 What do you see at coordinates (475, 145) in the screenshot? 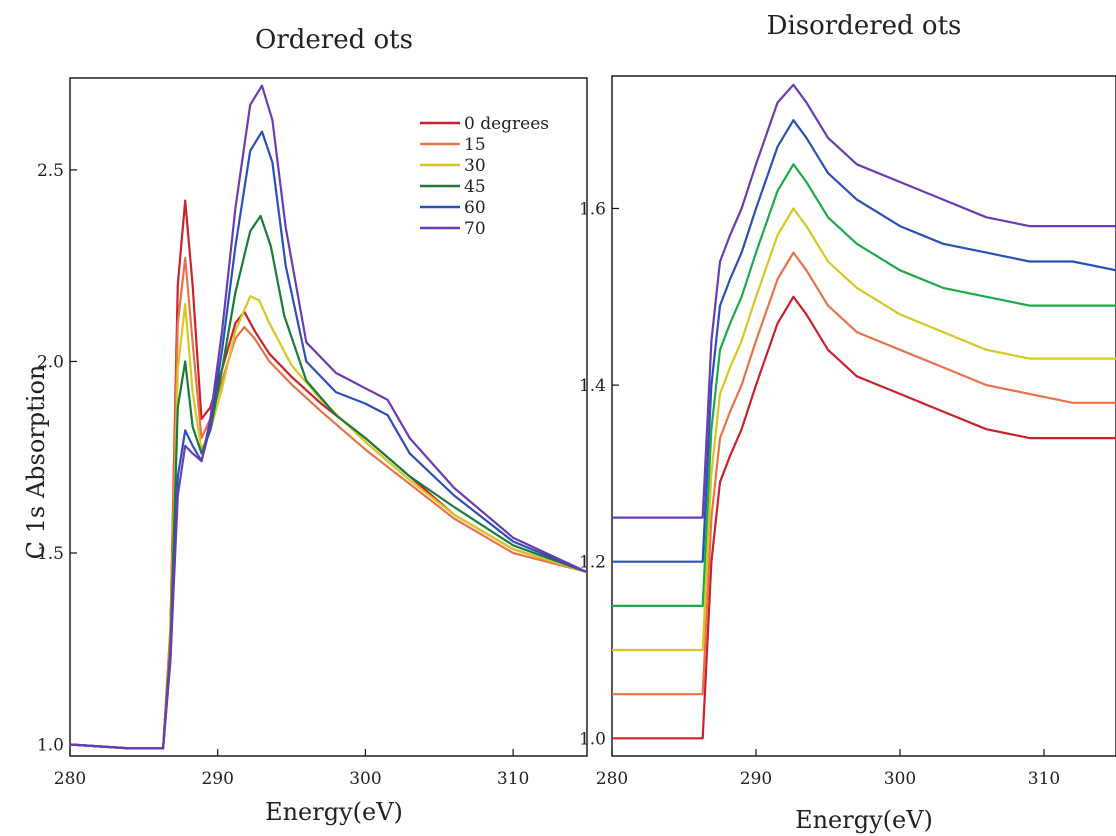
I see `ordered-ots-legend-label: 15` at bounding box center [475, 145].